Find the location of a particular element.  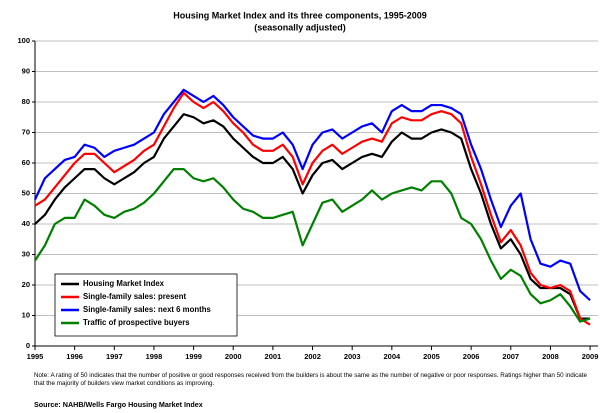

y-tick-label: 0 is located at coordinates (28, 345).